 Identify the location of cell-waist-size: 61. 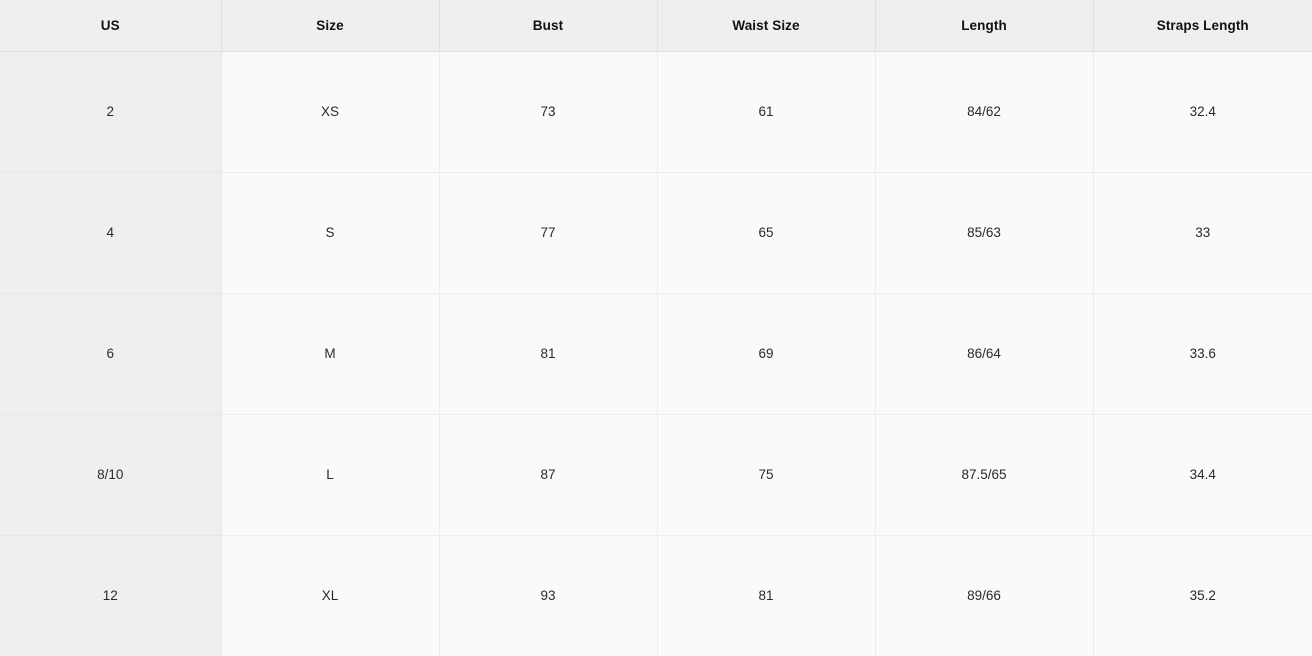
(766, 112).